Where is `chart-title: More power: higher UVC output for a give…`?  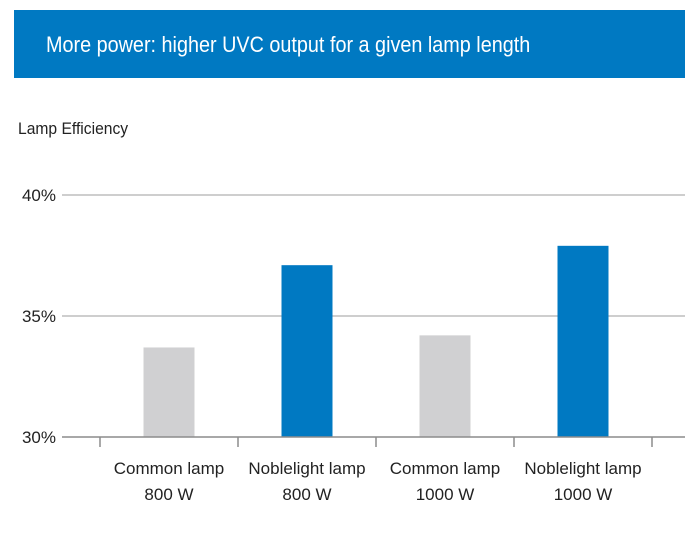
chart-title: More power: higher UVC output for a give… is located at coordinates (288, 44).